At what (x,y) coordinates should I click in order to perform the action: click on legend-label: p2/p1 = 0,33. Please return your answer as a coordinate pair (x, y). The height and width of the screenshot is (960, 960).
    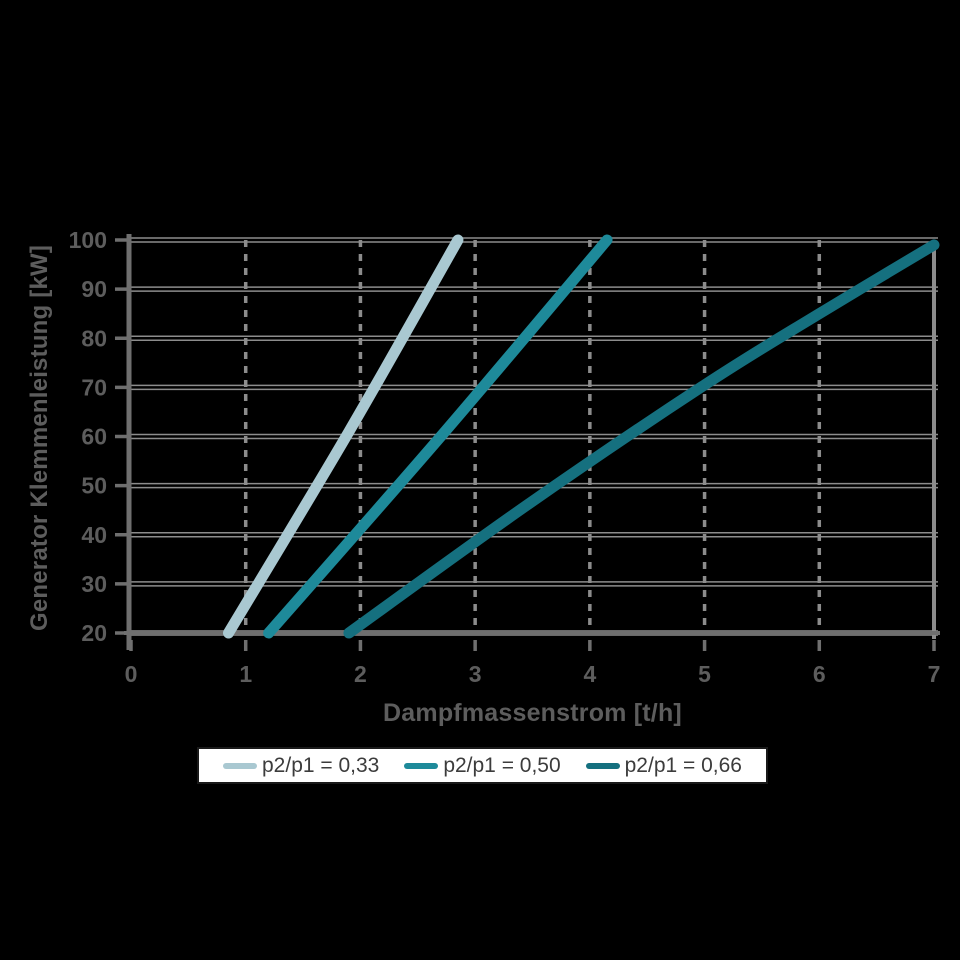
    Looking at the image, I should click on (321, 765).